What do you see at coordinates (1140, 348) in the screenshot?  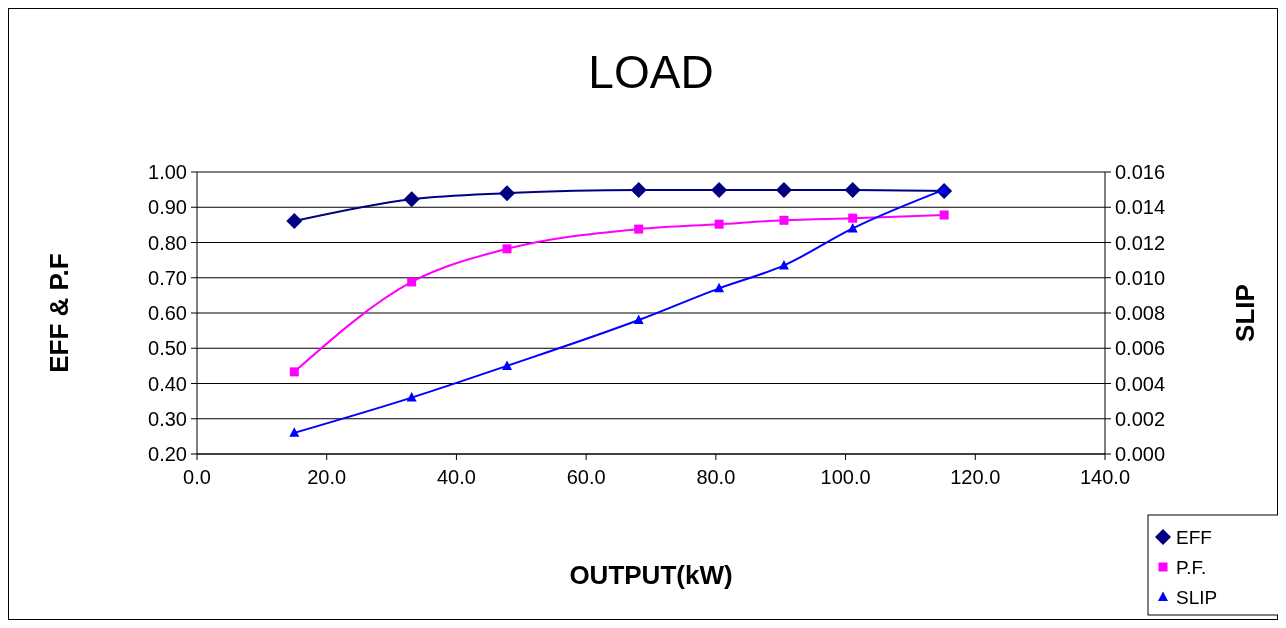 I see `y2-tick-label: 0.006` at bounding box center [1140, 348].